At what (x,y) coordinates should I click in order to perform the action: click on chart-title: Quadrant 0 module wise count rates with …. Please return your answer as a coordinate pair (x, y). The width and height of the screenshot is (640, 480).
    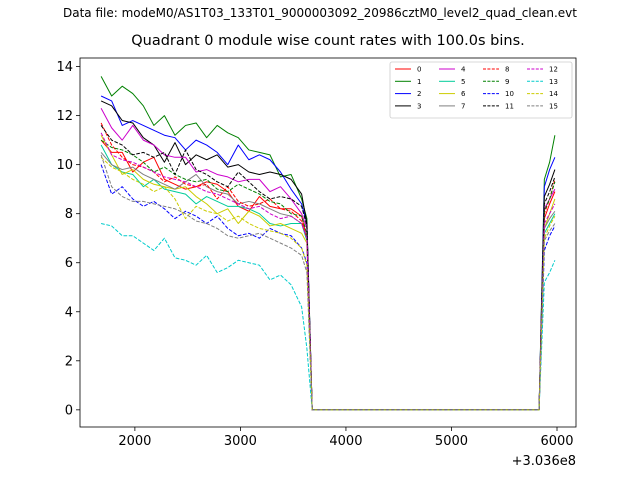
    Looking at the image, I should click on (328, 41).